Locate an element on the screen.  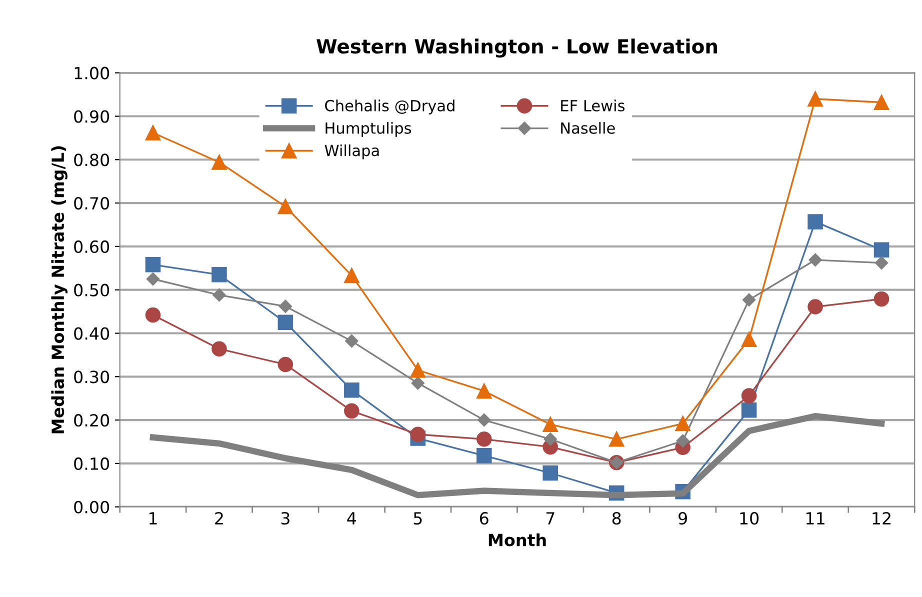
x-tick-label: 7 is located at coordinates (550, 518).